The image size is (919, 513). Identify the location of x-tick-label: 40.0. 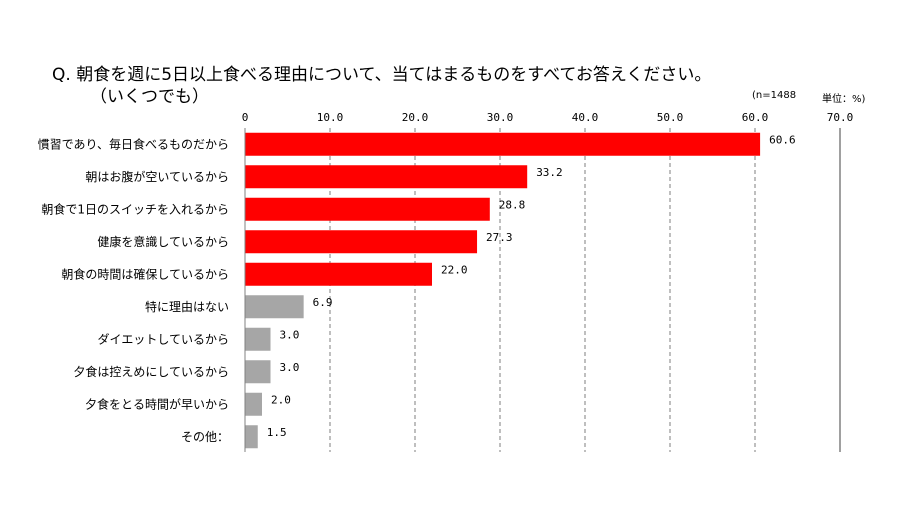
(585, 117).